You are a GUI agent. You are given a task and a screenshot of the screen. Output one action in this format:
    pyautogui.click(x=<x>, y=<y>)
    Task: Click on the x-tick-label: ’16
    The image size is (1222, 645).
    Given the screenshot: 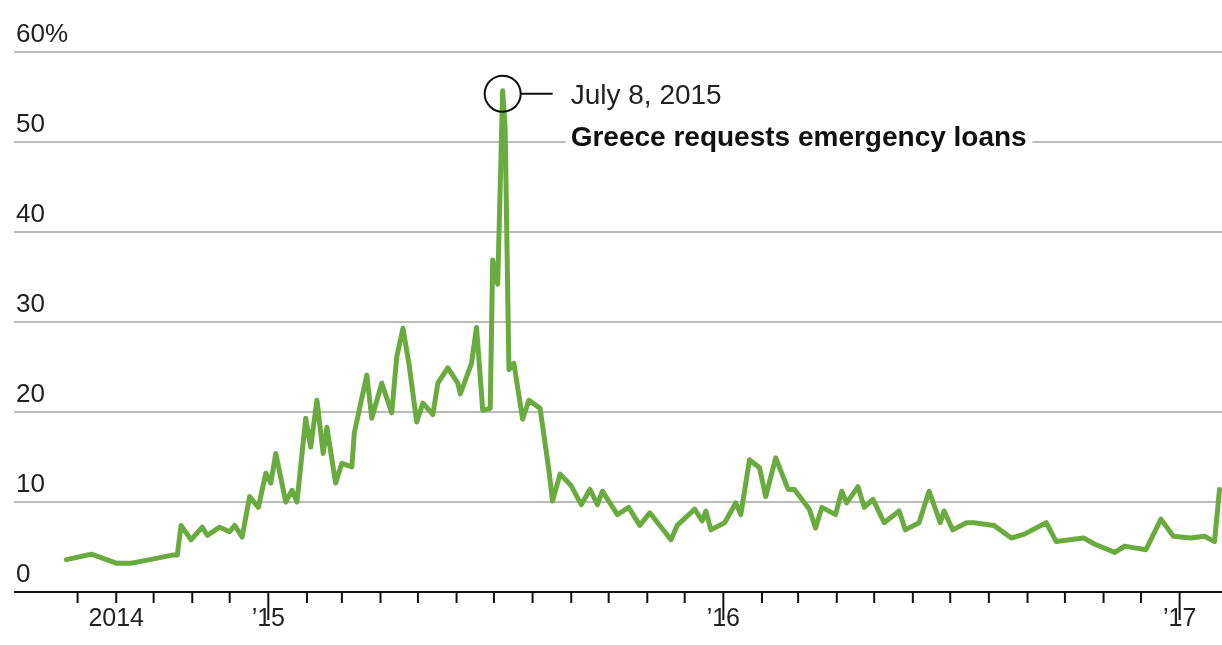 What is the action you would take?
    pyautogui.click(x=723, y=617)
    